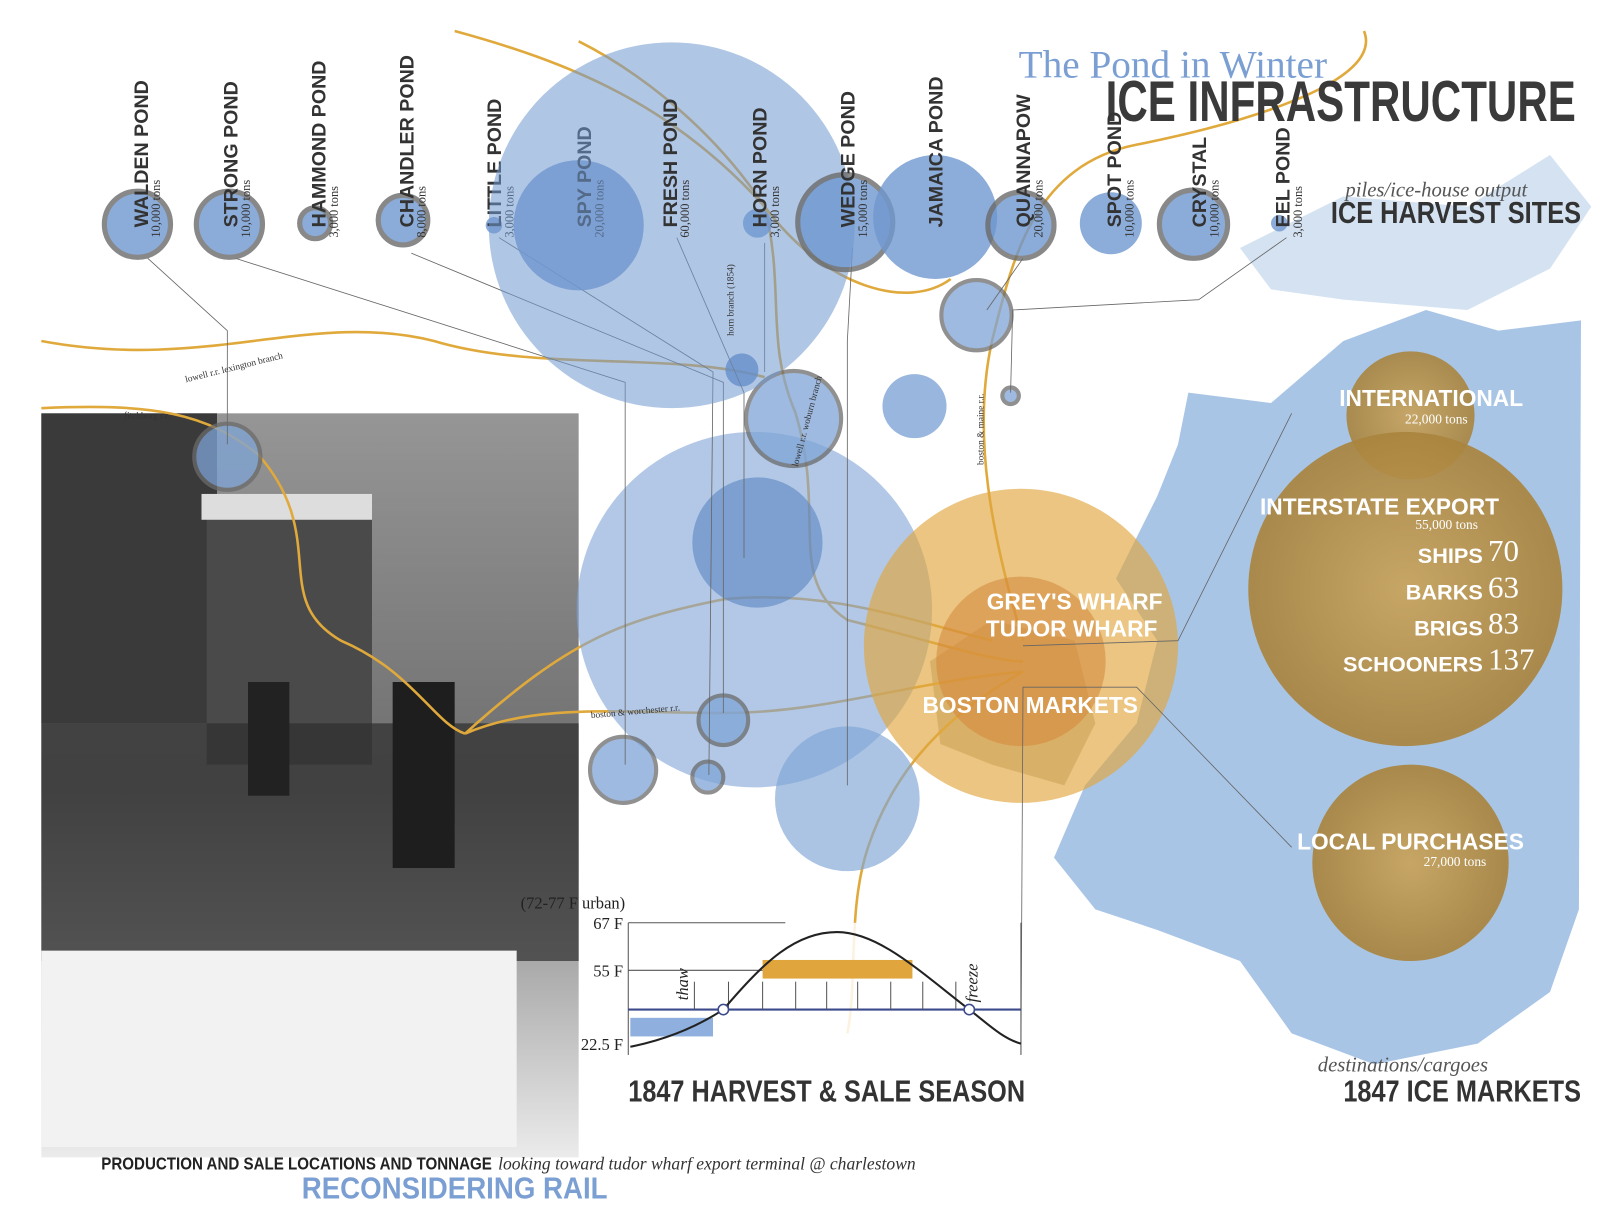 The height and width of the screenshot is (1209, 1612). What do you see at coordinates (602, 1044) in the screenshot?
I see `temp-label: 22.5 F` at bounding box center [602, 1044].